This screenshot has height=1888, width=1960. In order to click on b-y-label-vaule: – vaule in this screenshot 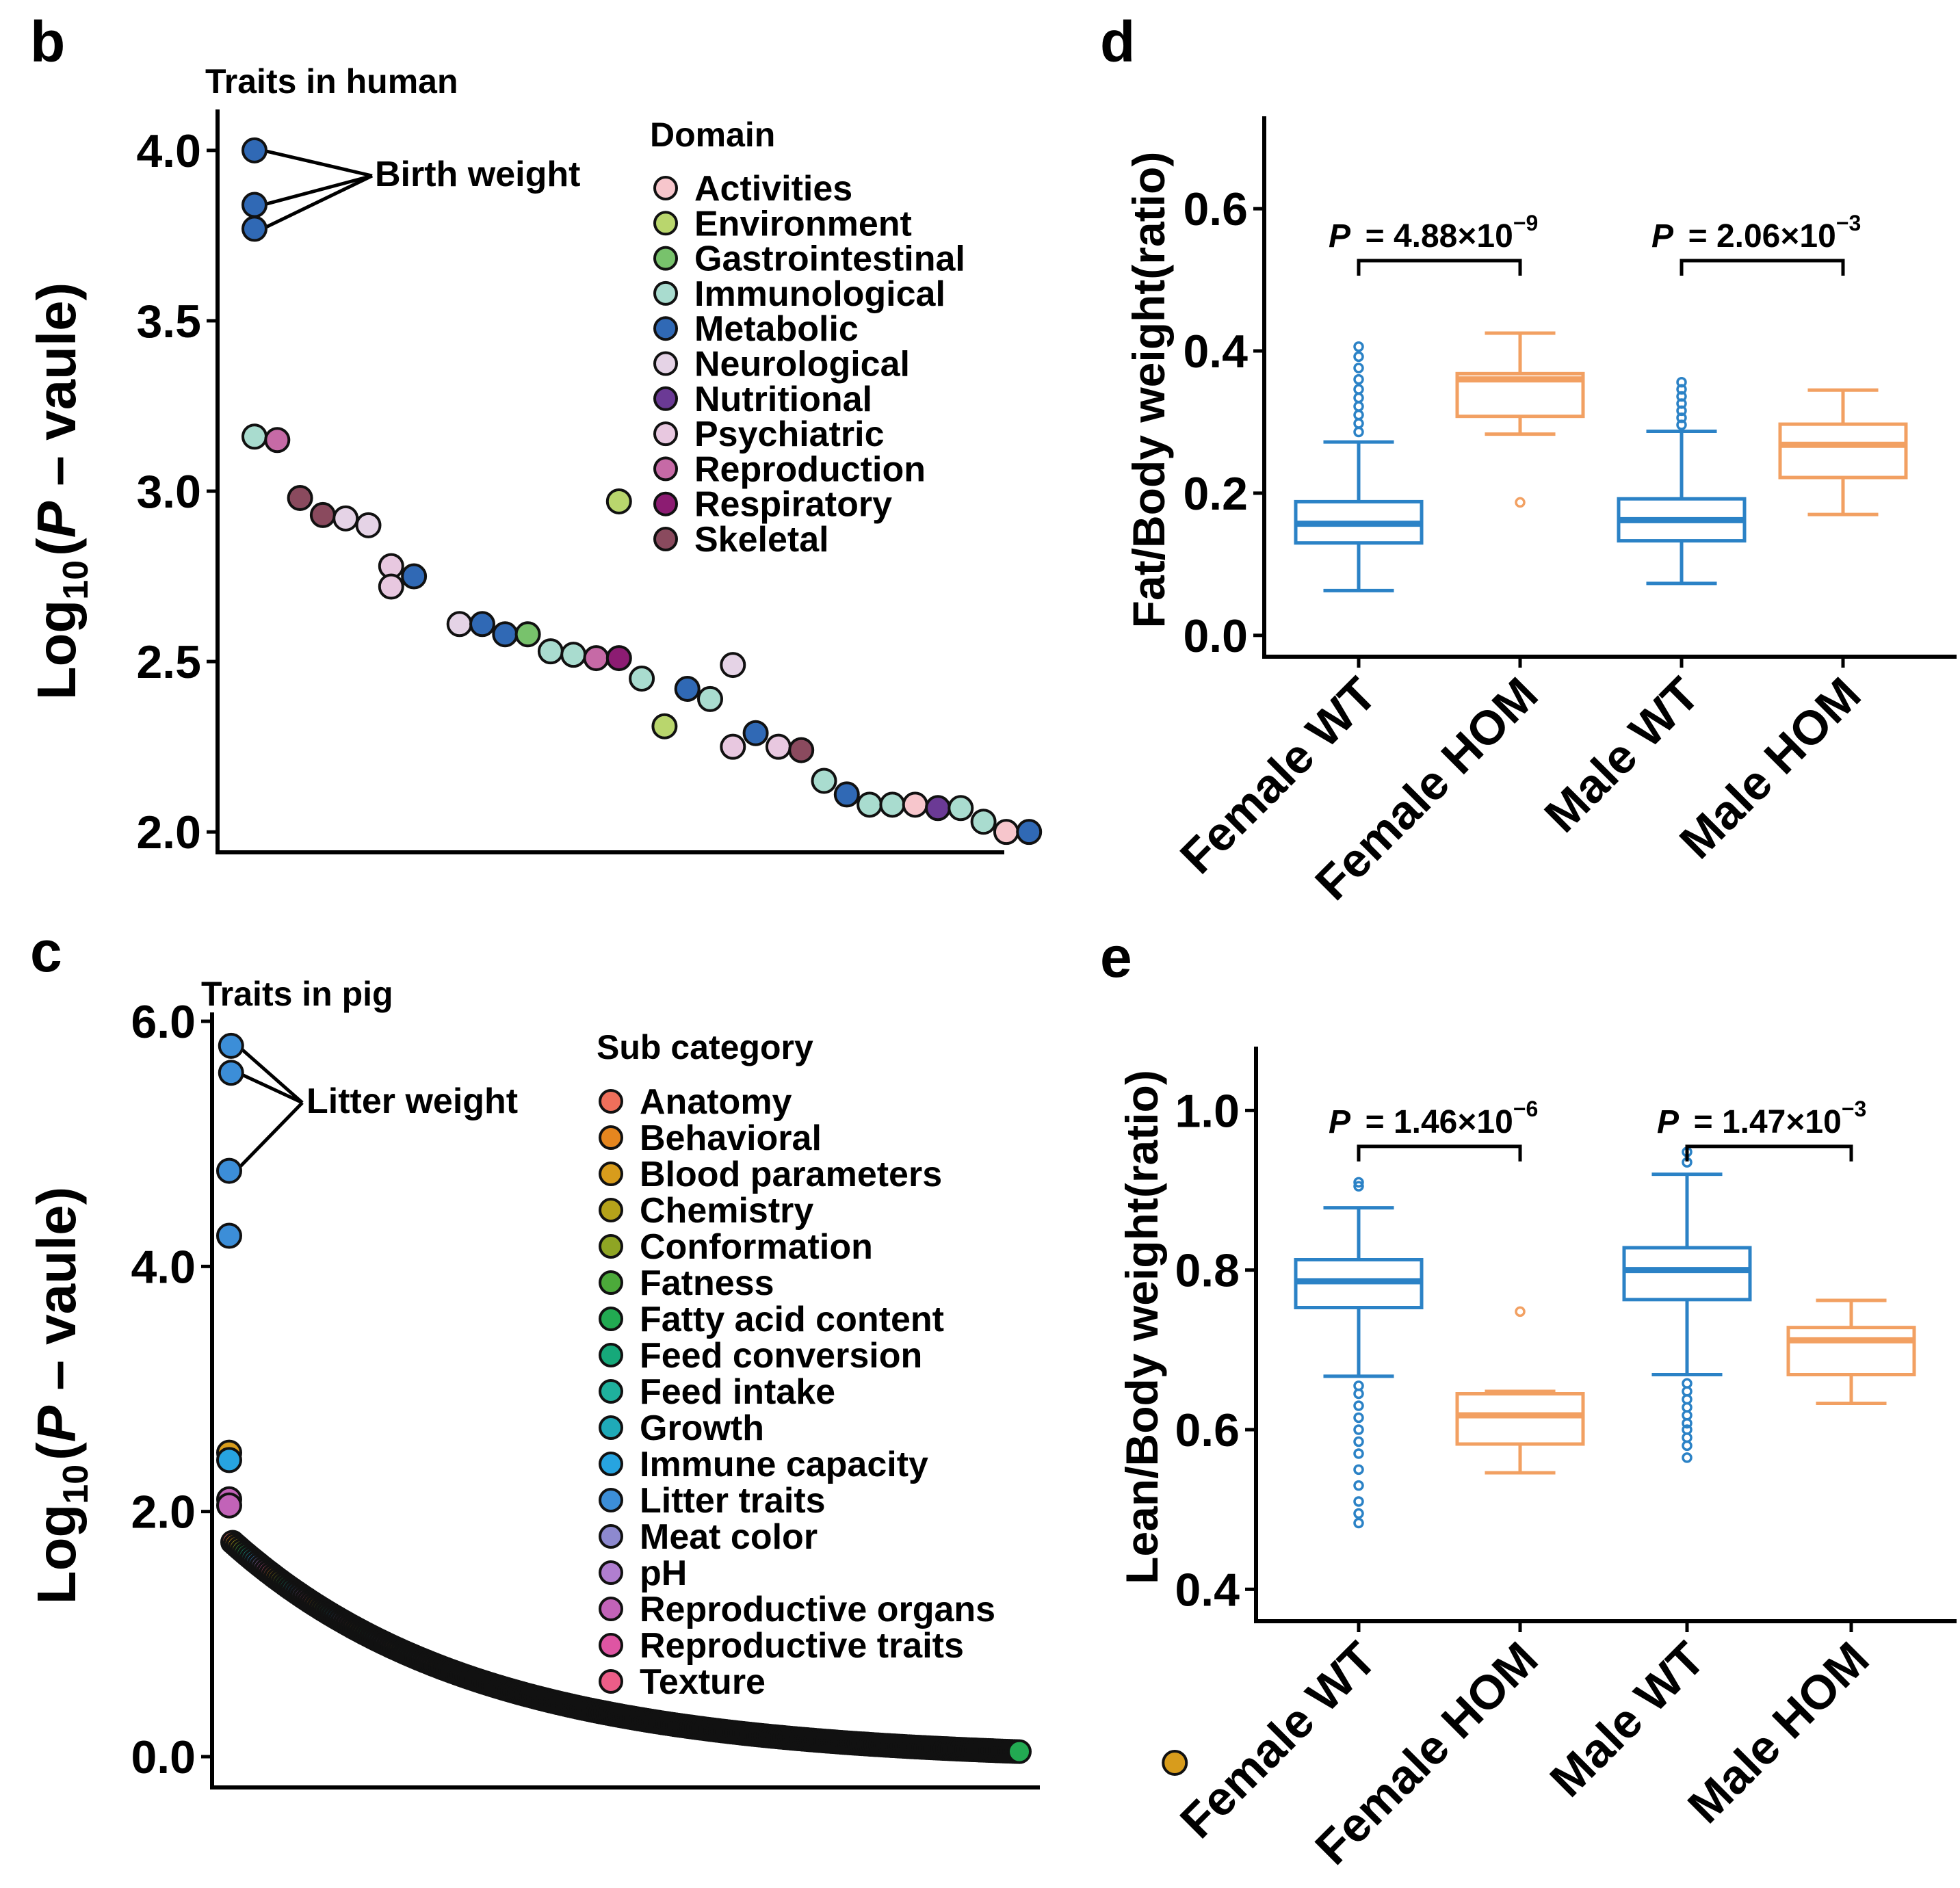, I will do `click(57, 400)`.